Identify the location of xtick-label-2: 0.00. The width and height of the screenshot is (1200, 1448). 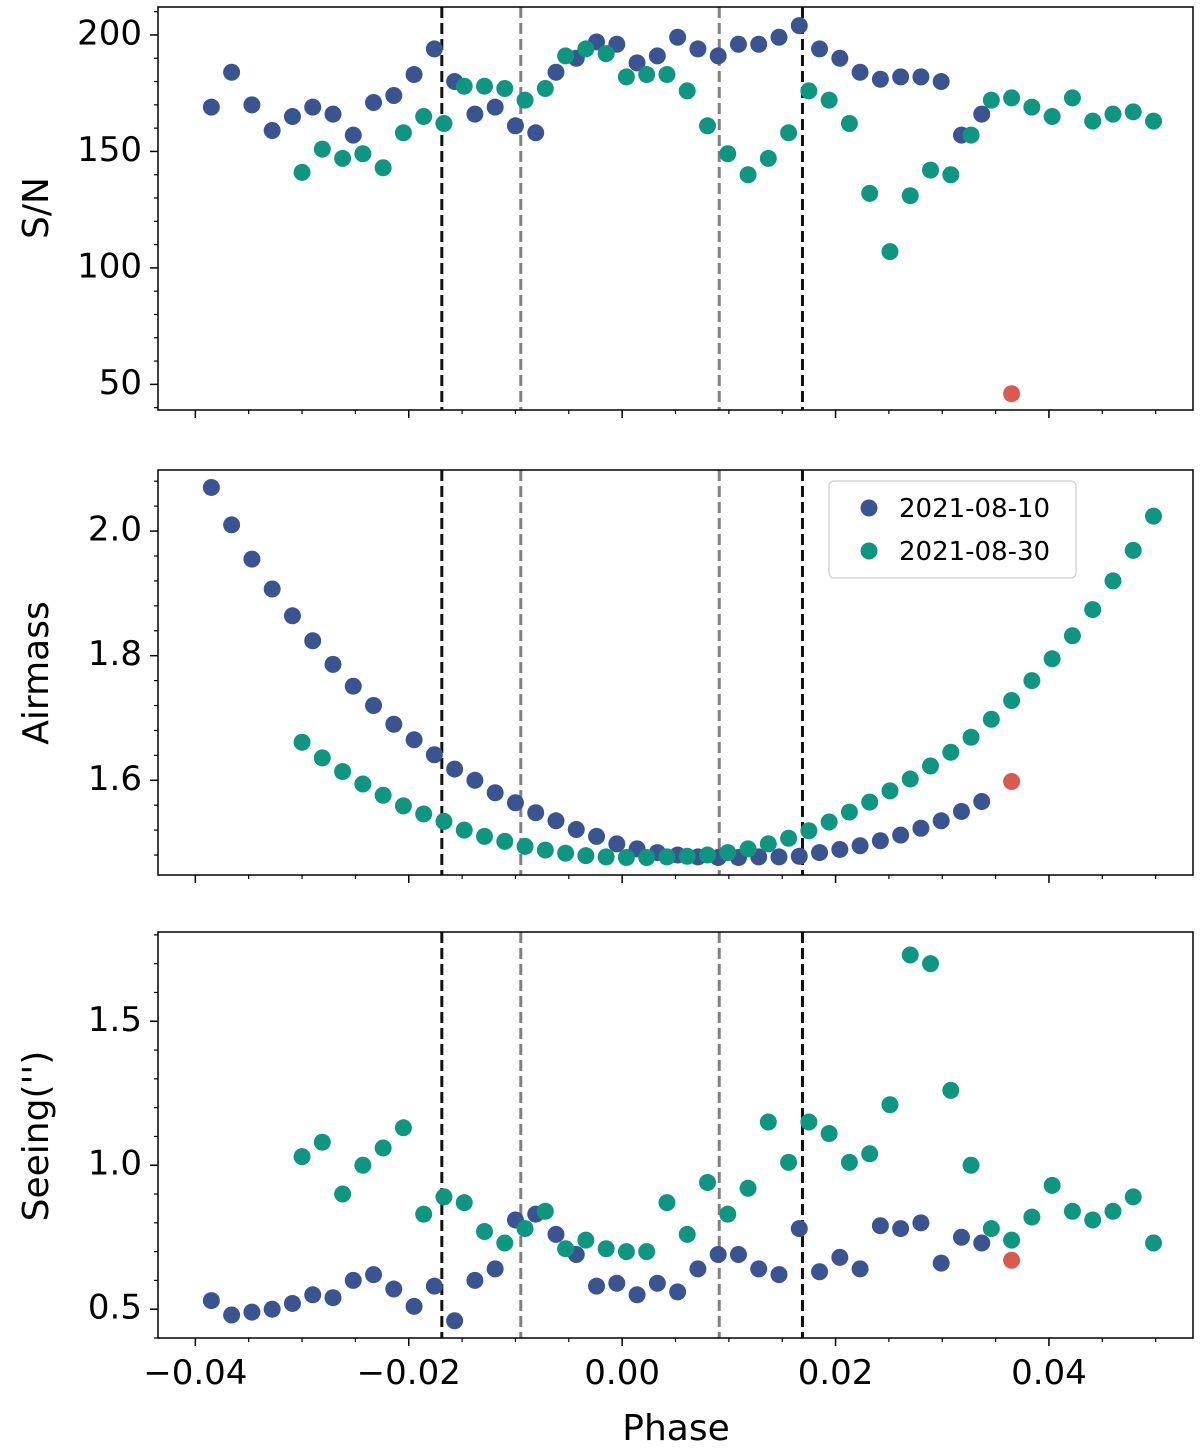
(622, 1373).